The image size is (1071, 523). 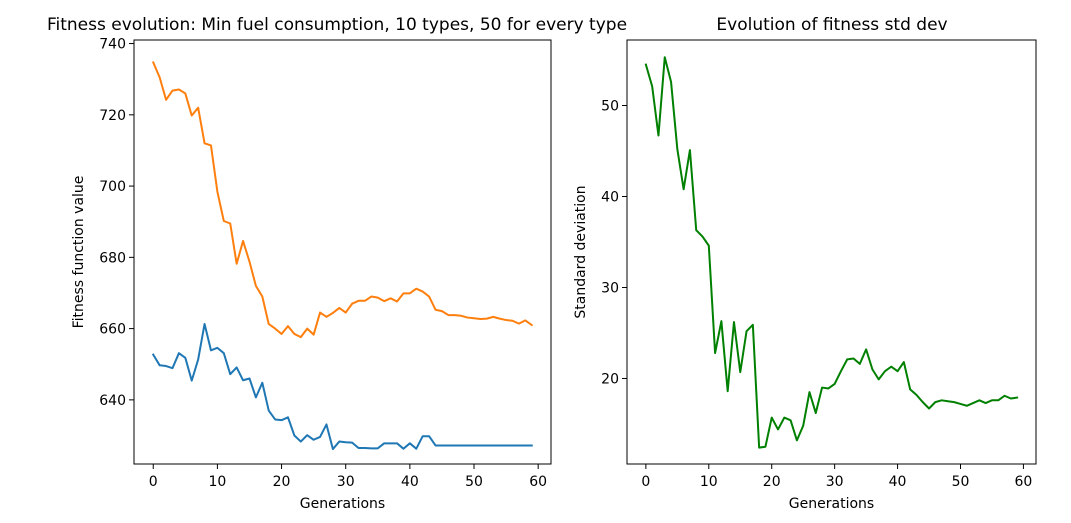 What do you see at coordinates (610, 197) in the screenshot?
I see `y-tick-label: 40` at bounding box center [610, 197].